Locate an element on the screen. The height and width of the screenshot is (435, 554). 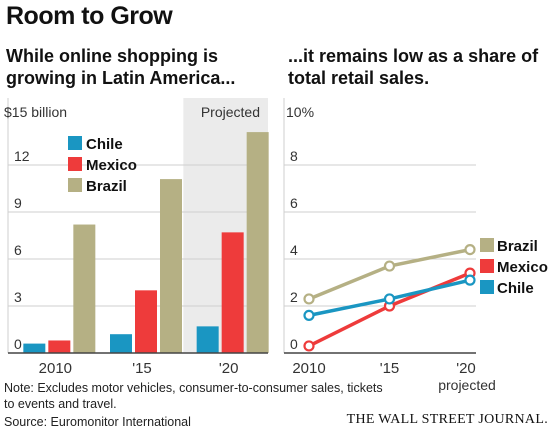
line-y-tick-label: 0 is located at coordinates (294, 344).